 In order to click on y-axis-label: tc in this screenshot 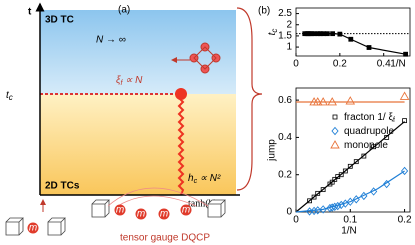, I will do `click(273, 32)`.